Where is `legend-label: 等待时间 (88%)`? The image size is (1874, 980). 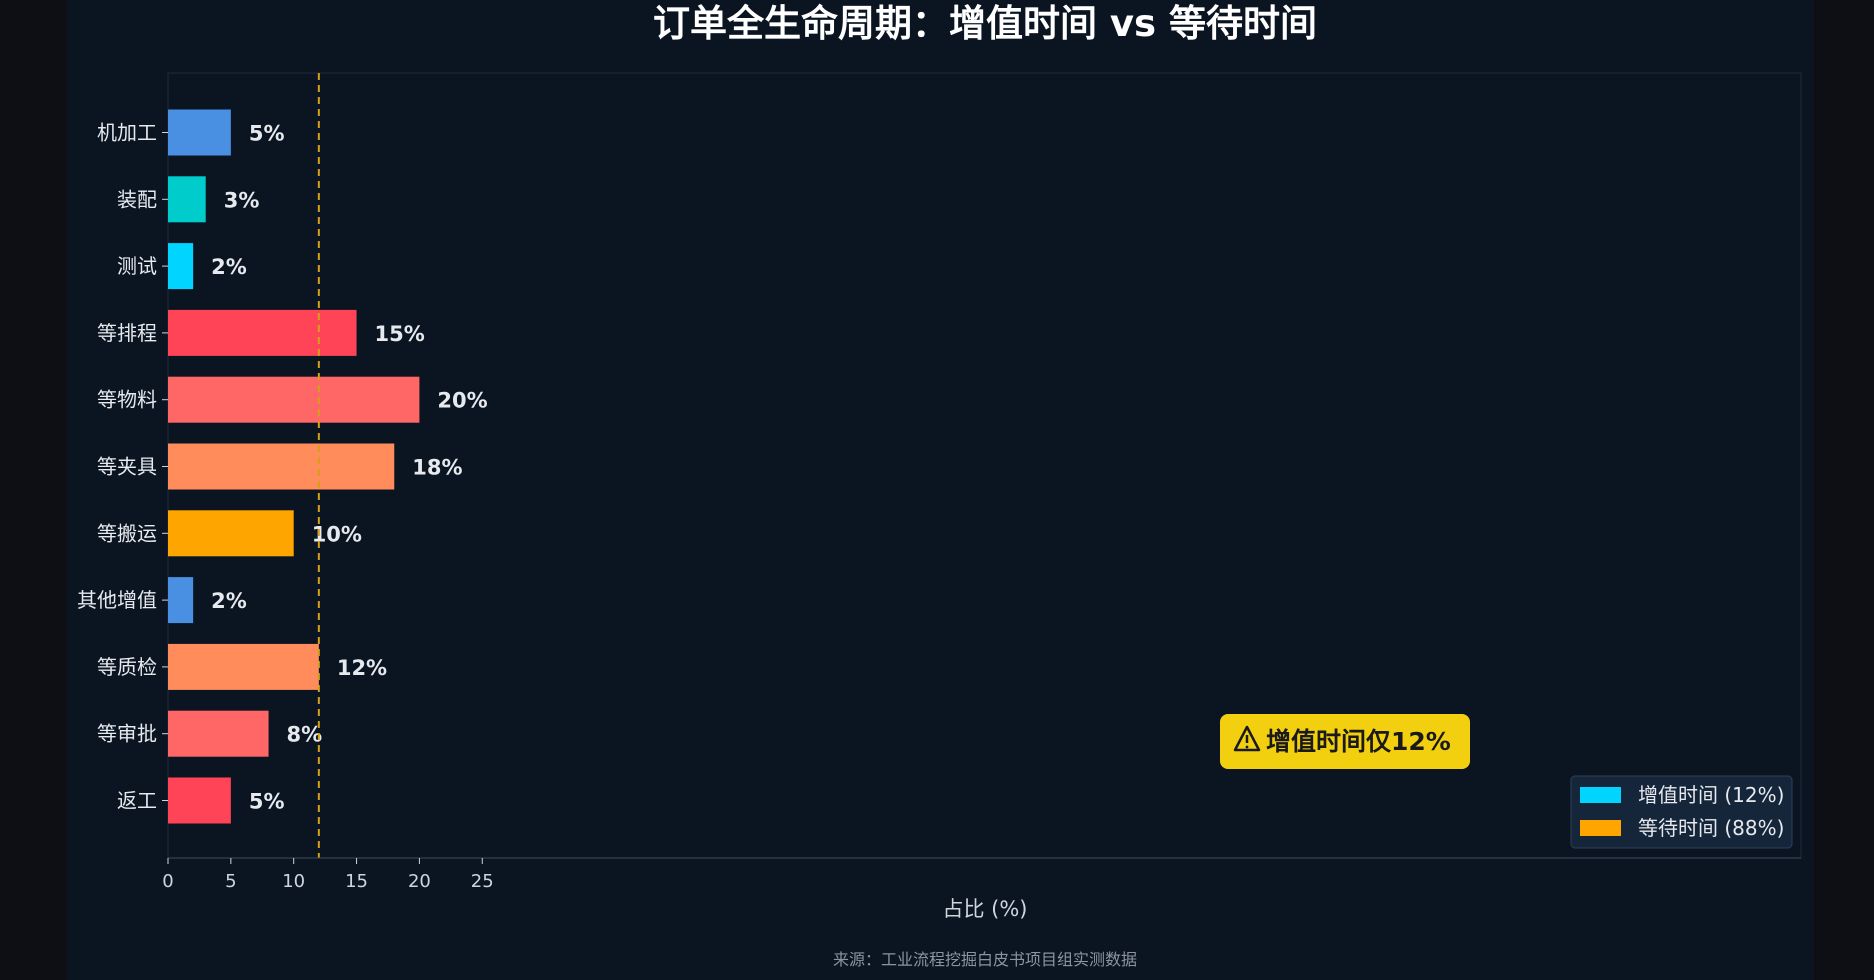 legend-label: 等待时间 (88%) is located at coordinates (1711, 828).